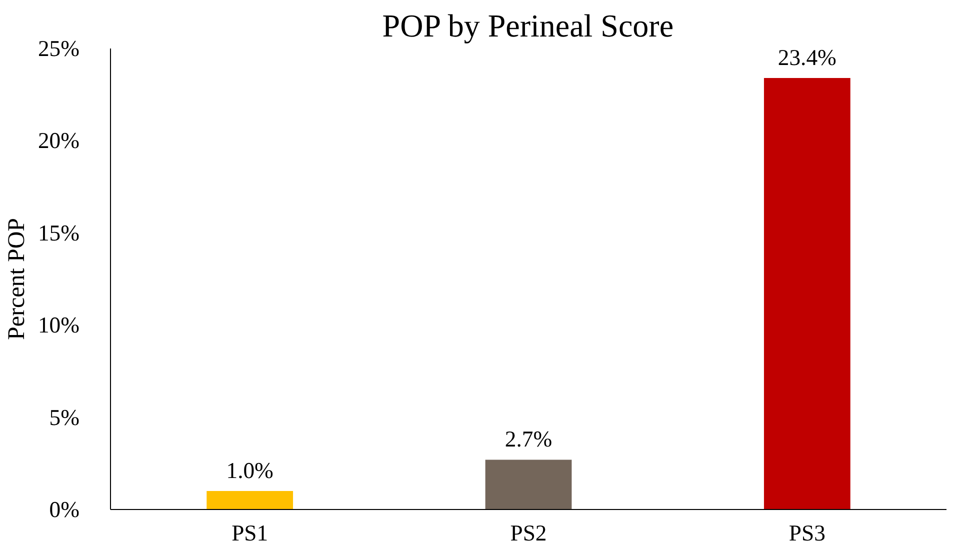 The width and height of the screenshot is (961, 548). I want to click on y-tick-label: 0%, so click(64, 509).